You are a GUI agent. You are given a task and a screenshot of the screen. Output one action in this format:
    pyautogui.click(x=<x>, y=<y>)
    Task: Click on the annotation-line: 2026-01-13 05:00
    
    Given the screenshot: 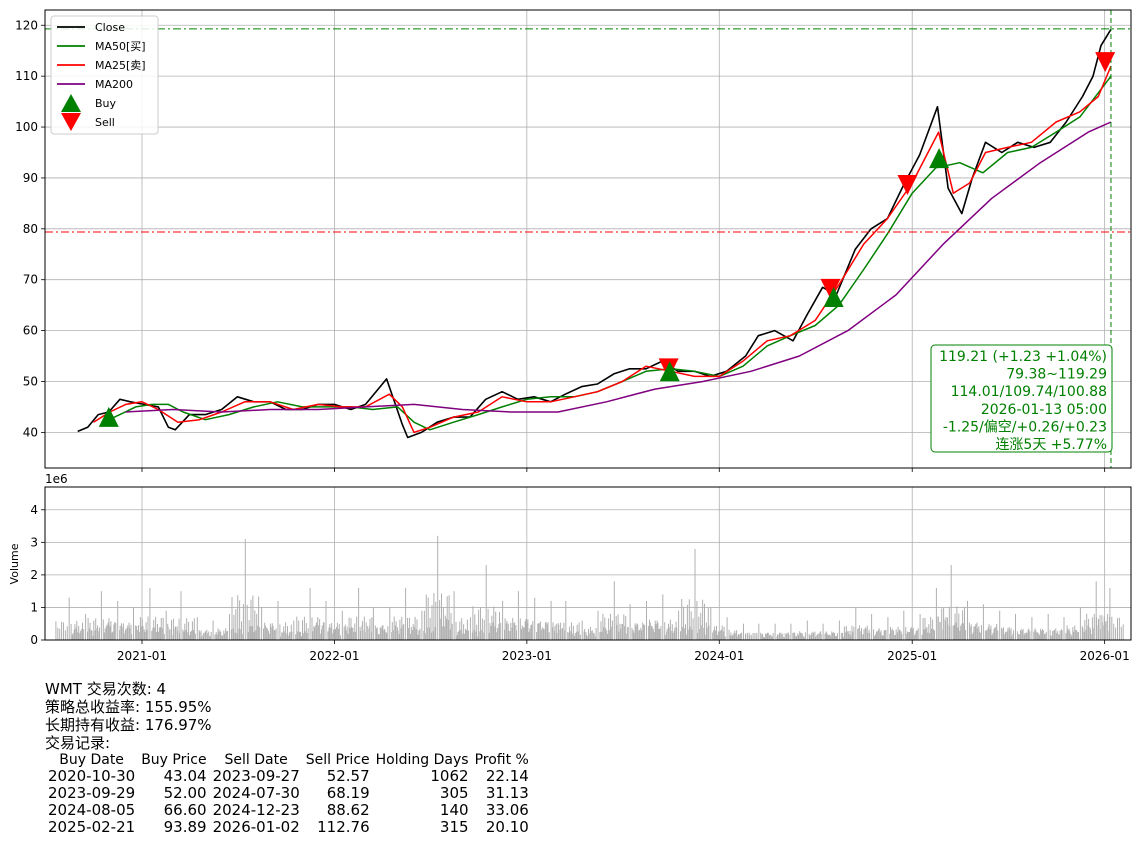 What is the action you would take?
    pyautogui.click(x=1044, y=410)
    